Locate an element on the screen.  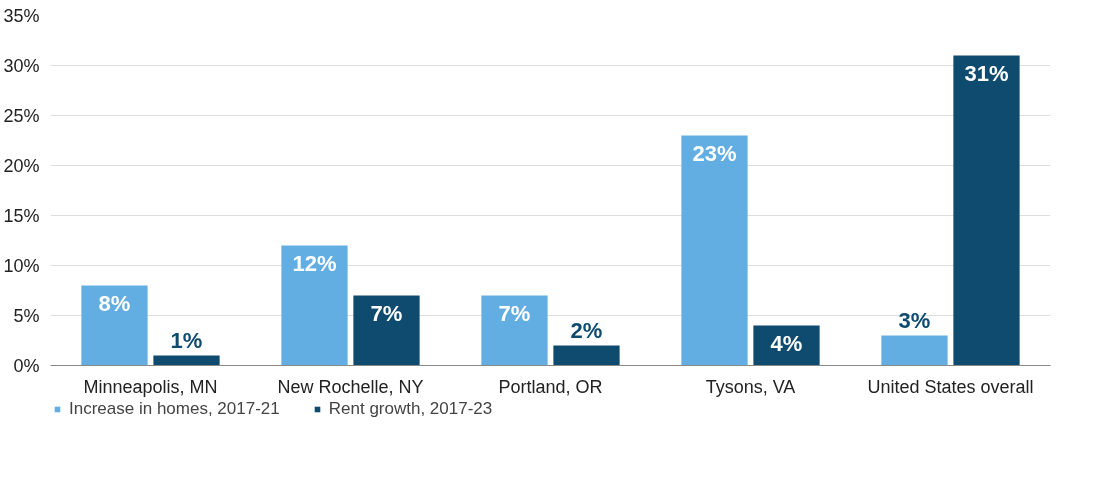
x-tick-label: New Rochelle, NY is located at coordinates (350, 386).